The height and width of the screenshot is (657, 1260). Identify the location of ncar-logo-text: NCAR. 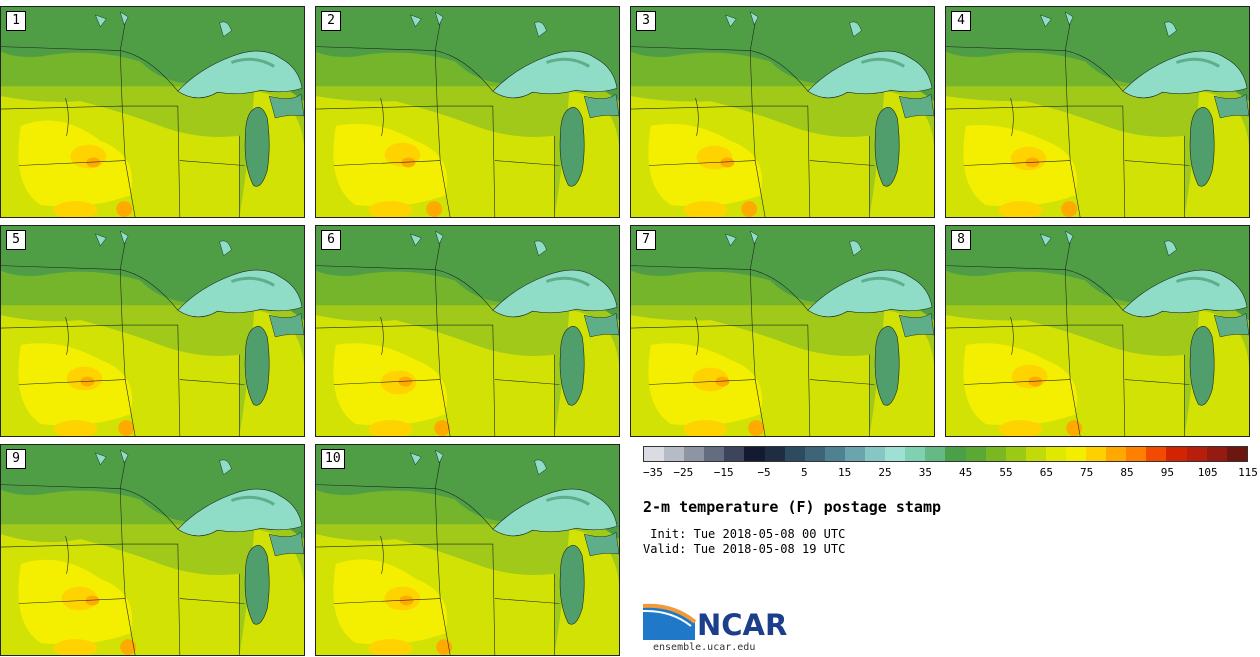
(742, 625).